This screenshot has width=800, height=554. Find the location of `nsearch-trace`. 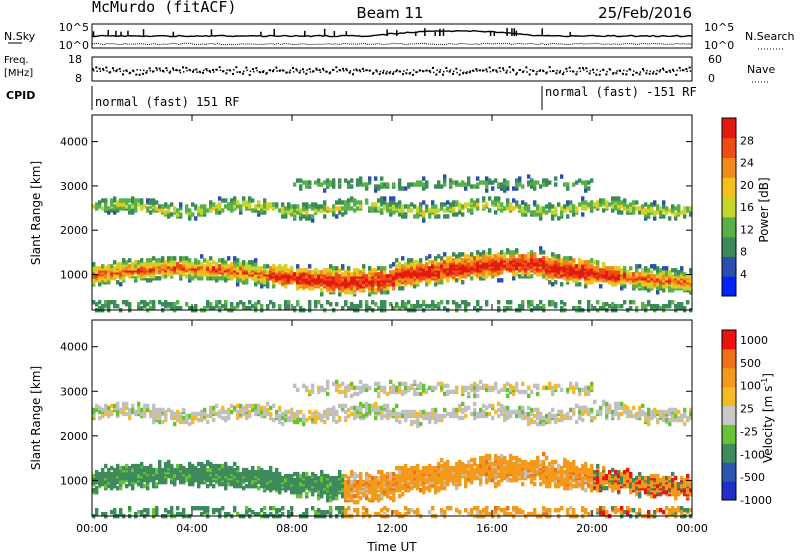

nsearch-trace is located at coordinates (392, 44).